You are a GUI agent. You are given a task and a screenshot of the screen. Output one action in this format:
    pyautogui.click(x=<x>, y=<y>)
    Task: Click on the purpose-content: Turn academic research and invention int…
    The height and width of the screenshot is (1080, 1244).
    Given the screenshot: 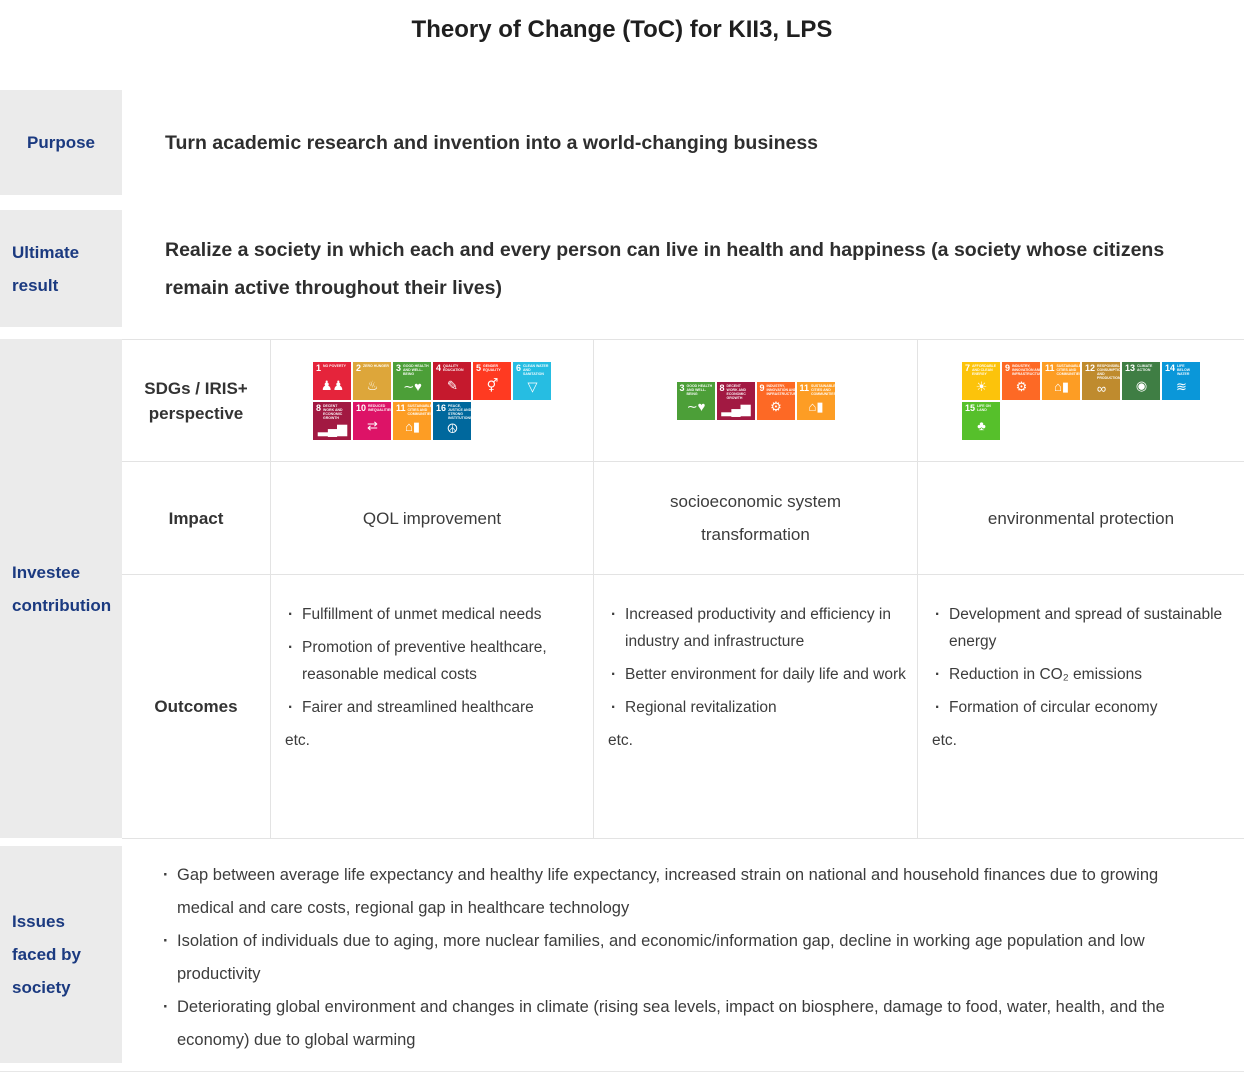 What is the action you would take?
    pyautogui.click(x=683, y=142)
    